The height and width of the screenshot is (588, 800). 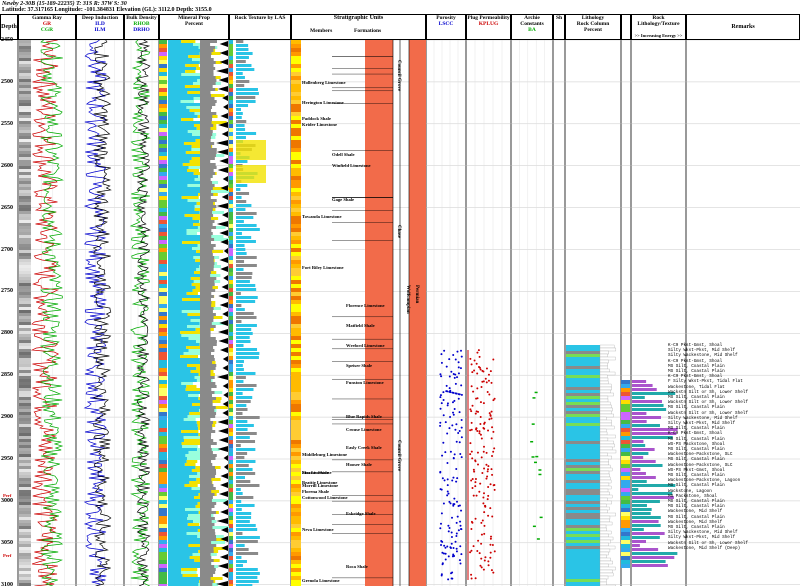 I want to click on archie-marker, so click(x=534, y=398).